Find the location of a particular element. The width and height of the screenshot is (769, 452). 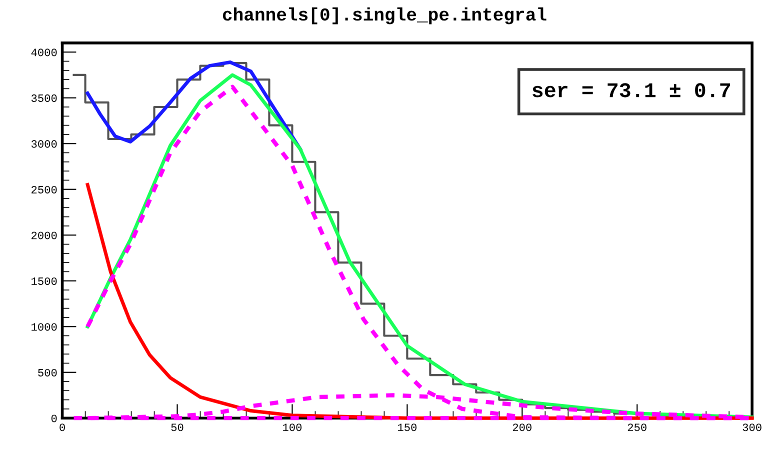

x-tick-label: 250 is located at coordinates (637, 428).